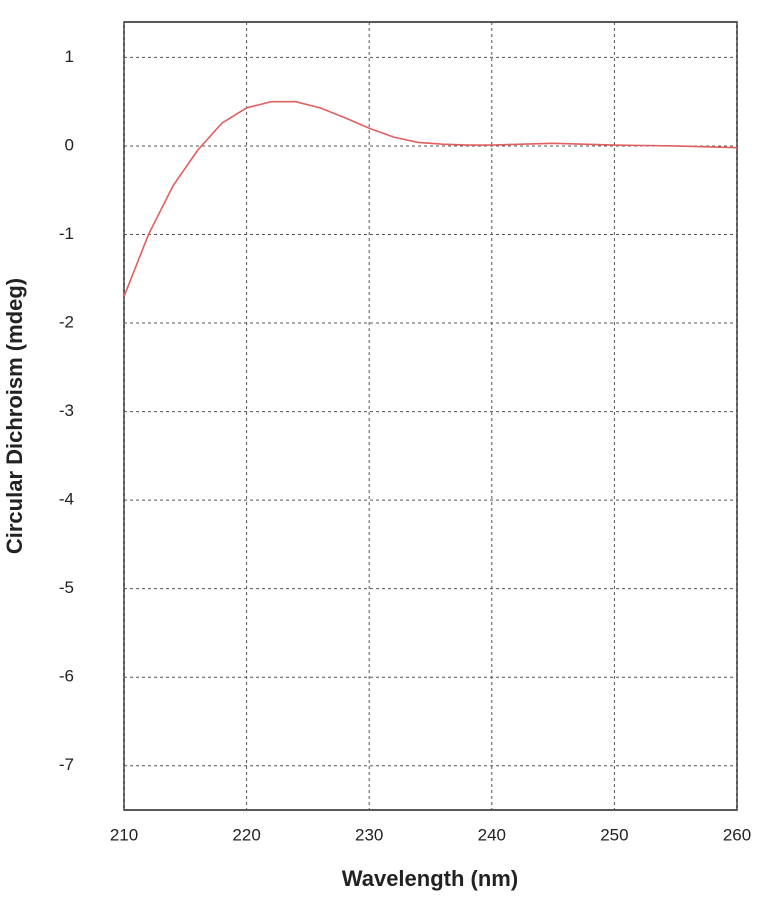  Describe the element at coordinates (737, 834) in the screenshot. I see `x-tick-label: 260` at that location.